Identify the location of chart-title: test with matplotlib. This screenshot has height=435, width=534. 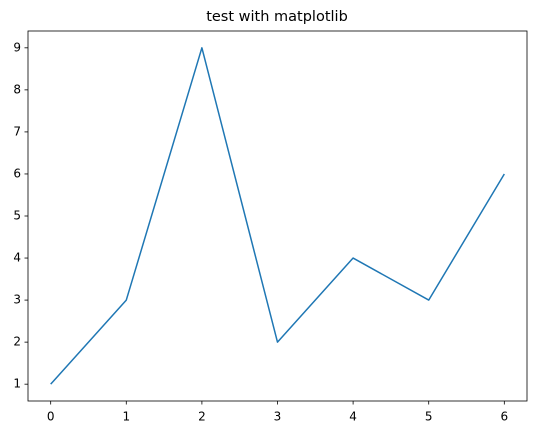
(277, 17).